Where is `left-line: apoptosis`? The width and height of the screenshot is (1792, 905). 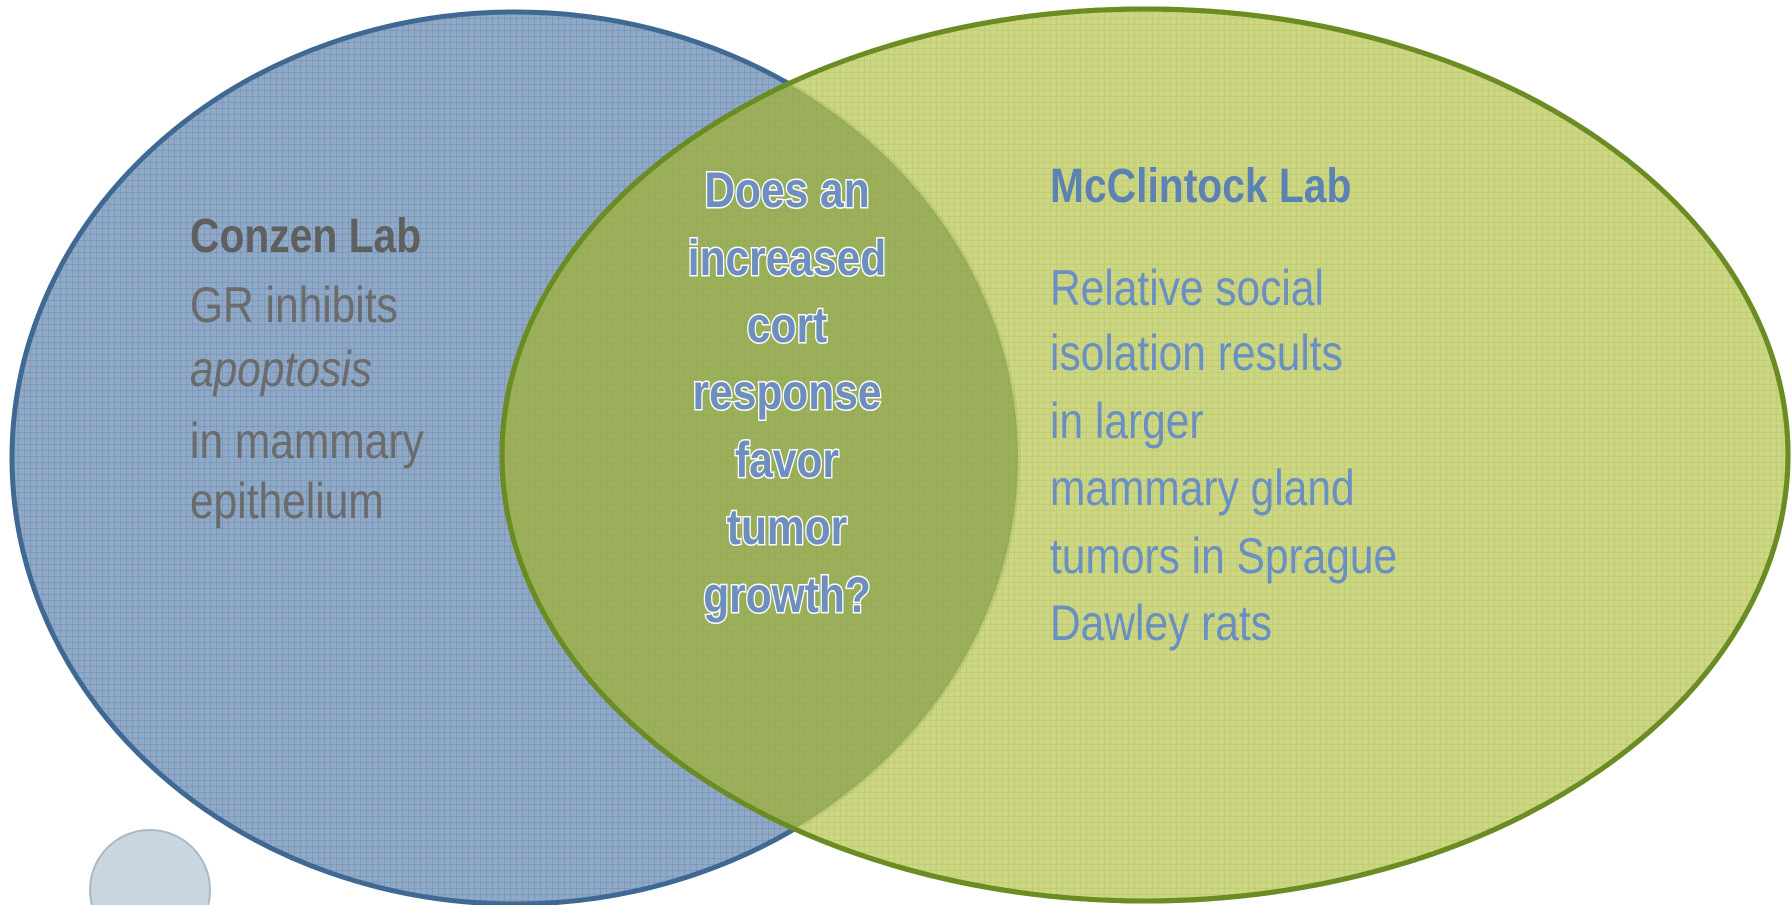
left-line: apoptosis is located at coordinates (281, 369).